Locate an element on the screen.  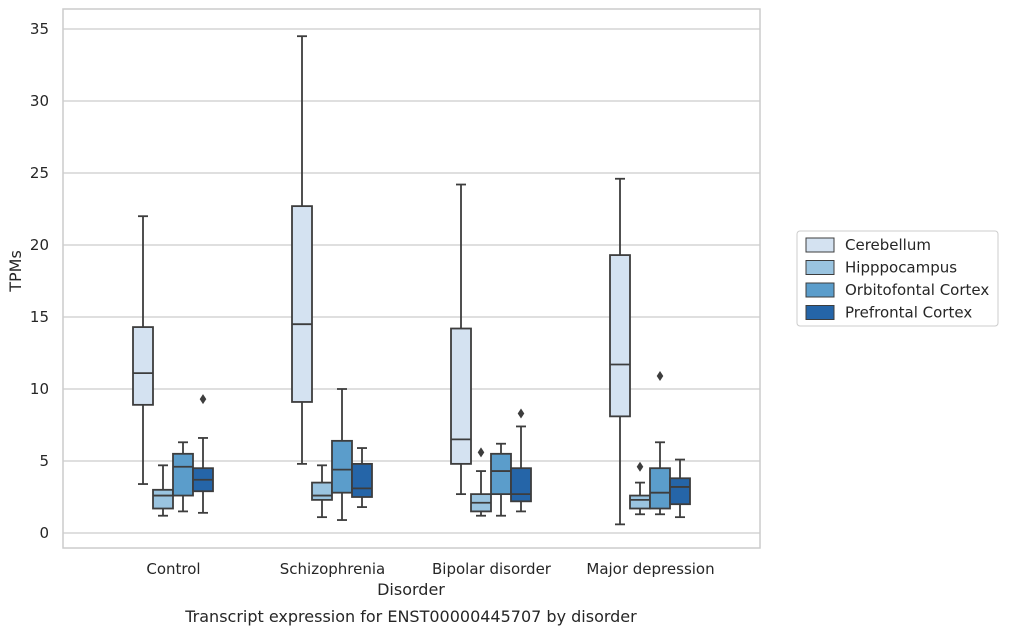
box-orbitofontal-cortex is located at coordinates (183, 477).